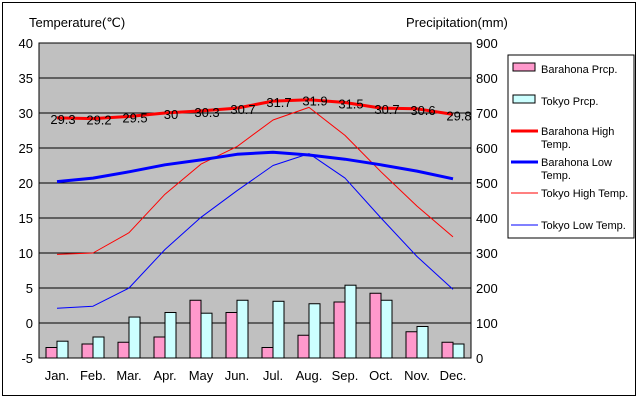 This screenshot has width=640, height=400. What do you see at coordinates (487, 183) in the screenshot?
I see `precip-tick-label: 500` at bounding box center [487, 183].